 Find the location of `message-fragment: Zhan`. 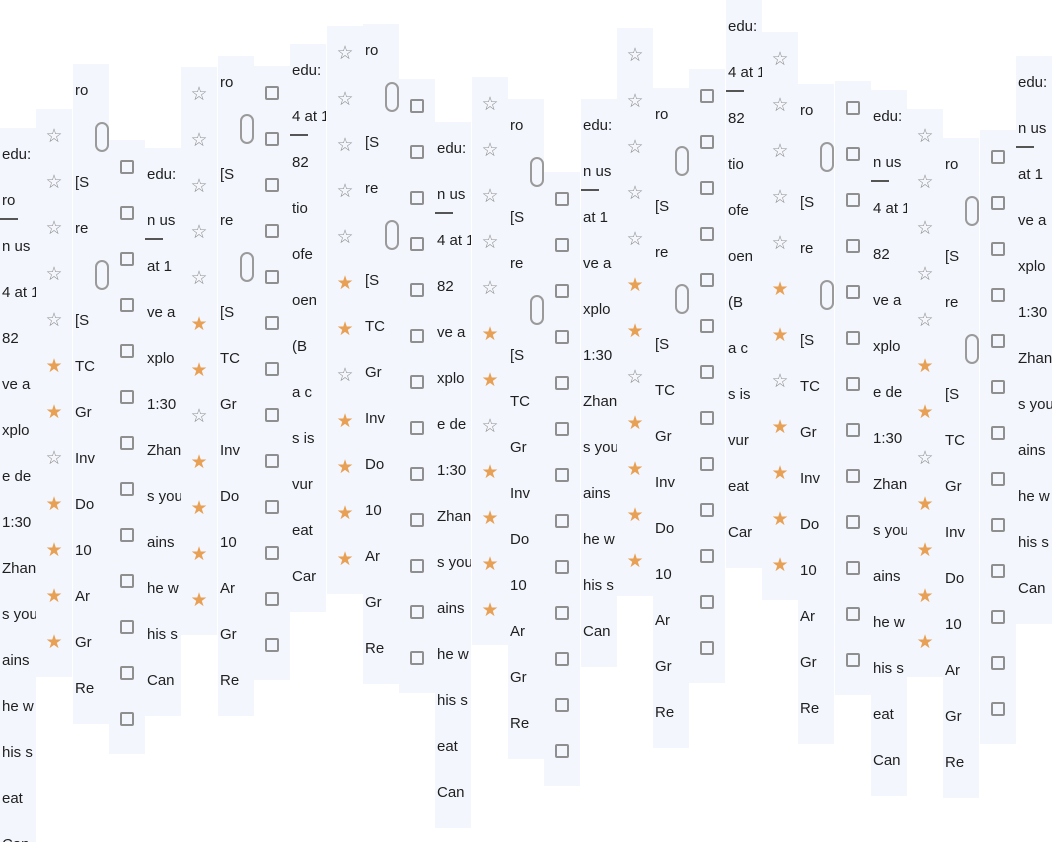

message-fragment: Zhan is located at coordinates (890, 484).